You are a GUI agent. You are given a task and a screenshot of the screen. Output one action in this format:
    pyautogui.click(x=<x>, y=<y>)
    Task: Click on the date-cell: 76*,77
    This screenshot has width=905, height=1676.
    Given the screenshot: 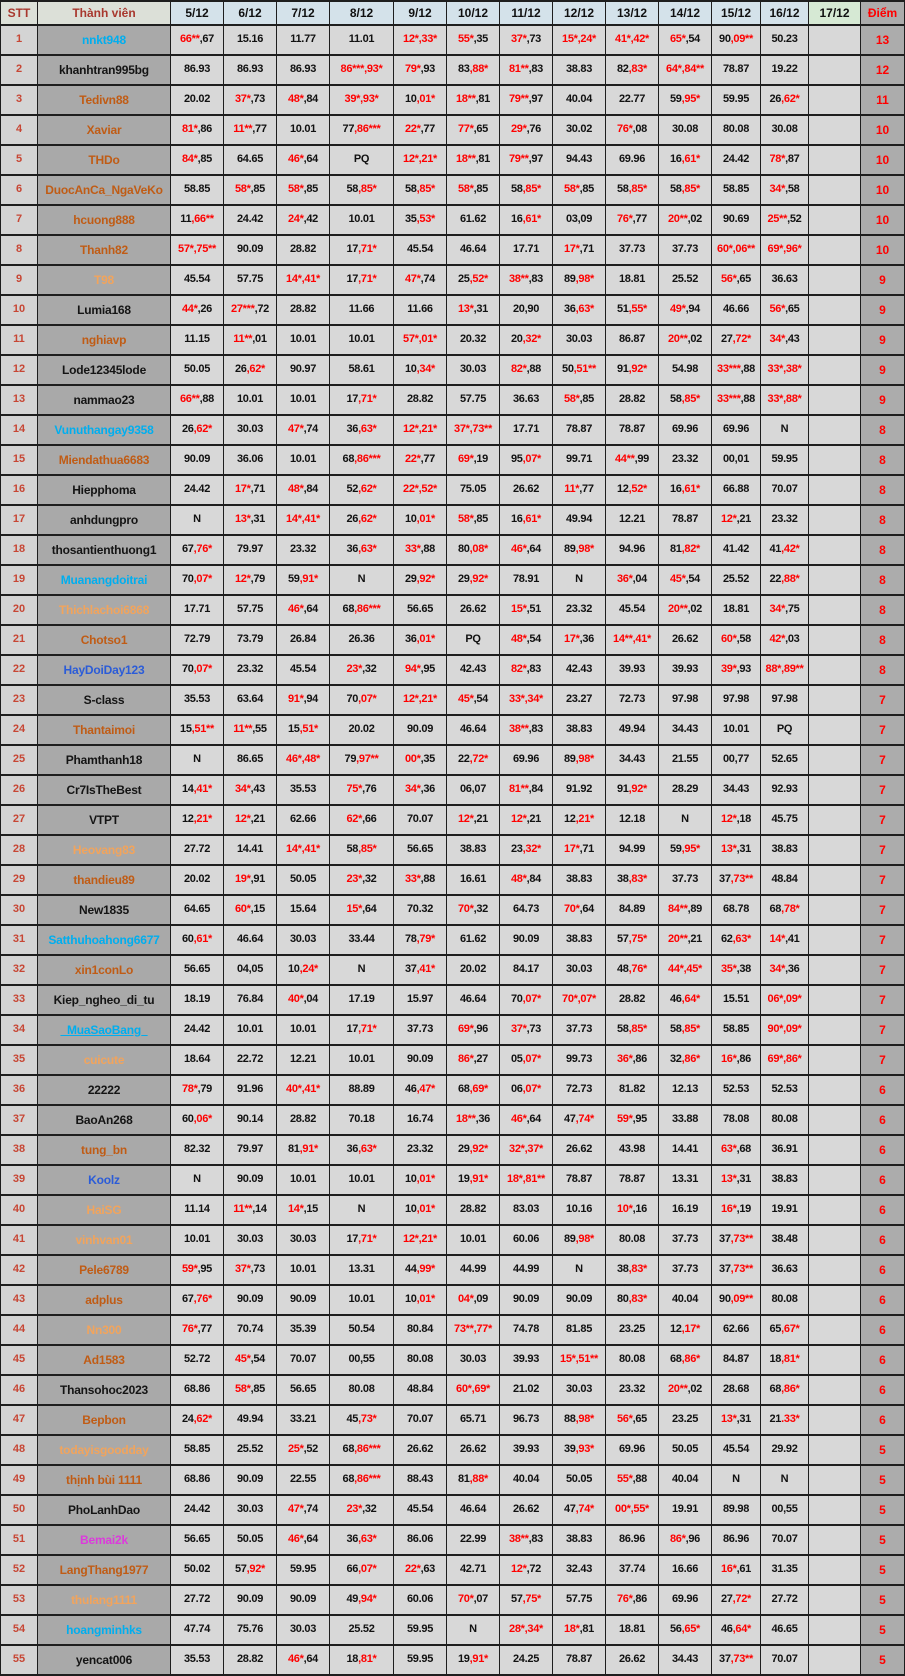 What is the action you would take?
    pyautogui.click(x=632, y=220)
    